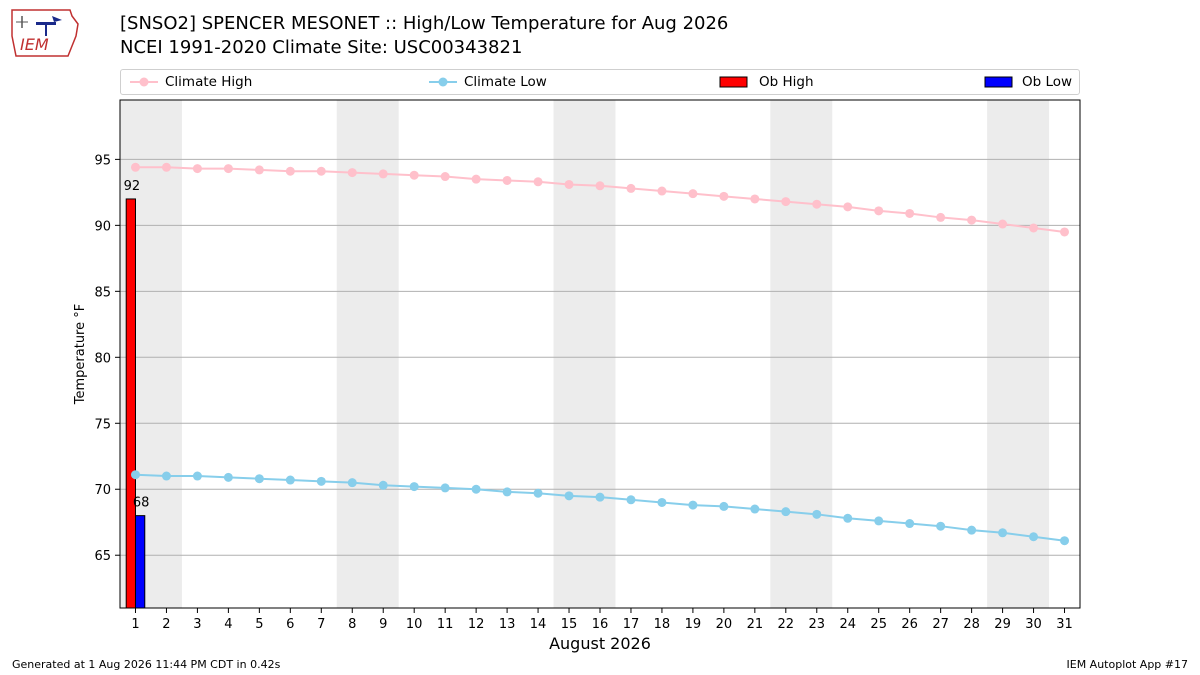  What do you see at coordinates (445, 624) in the screenshot?
I see `x-tick-label: 11` at bounding box center [445, 624].